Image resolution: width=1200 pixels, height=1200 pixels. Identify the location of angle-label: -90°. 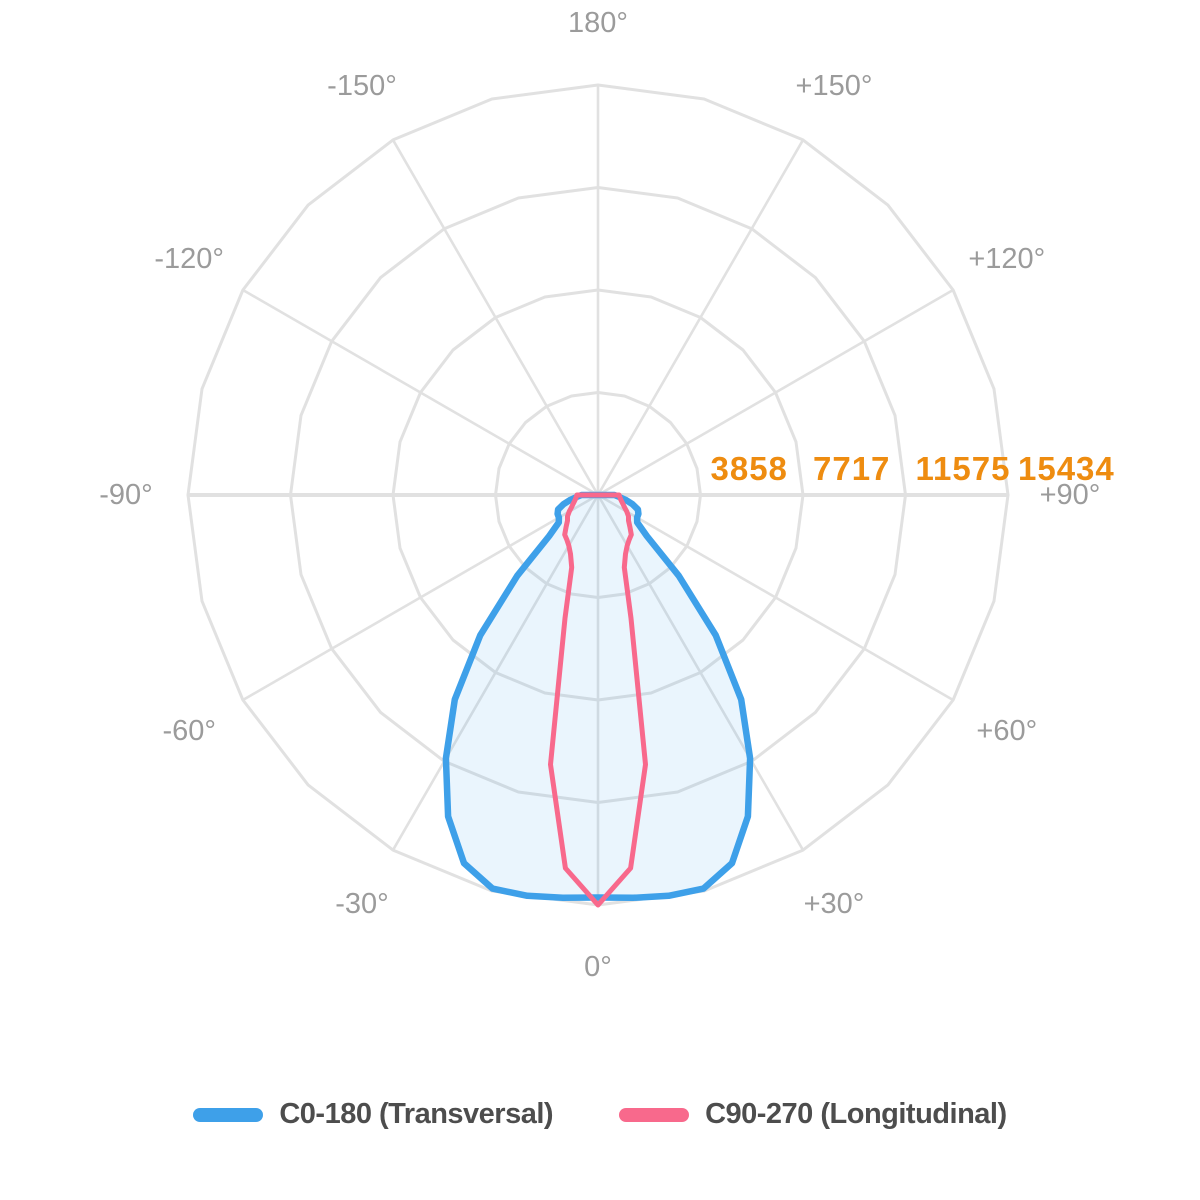
(126, 495).